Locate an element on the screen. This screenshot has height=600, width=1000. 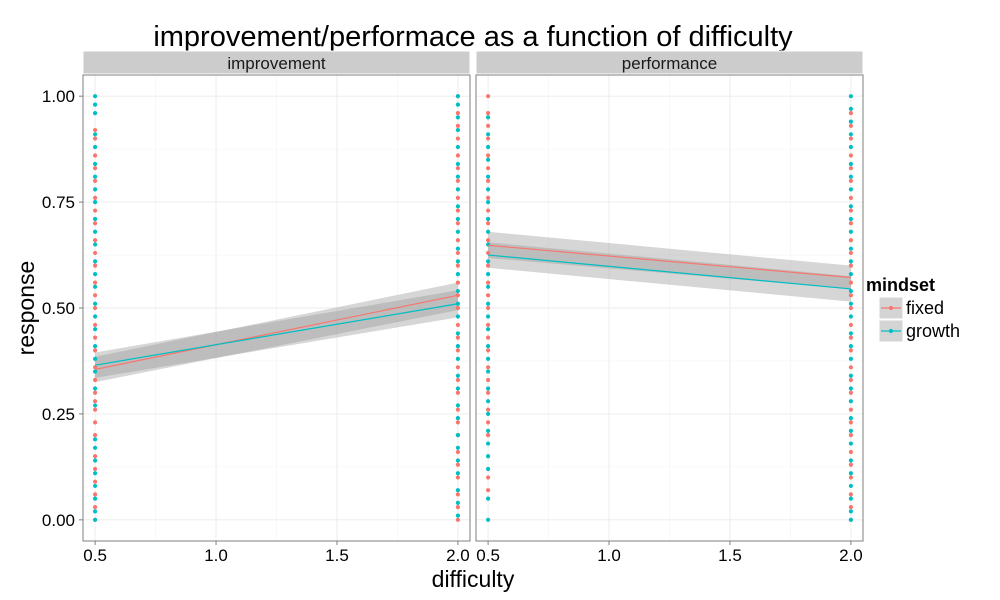
facet-strip-label: performance is located at coordinates (669, 63).